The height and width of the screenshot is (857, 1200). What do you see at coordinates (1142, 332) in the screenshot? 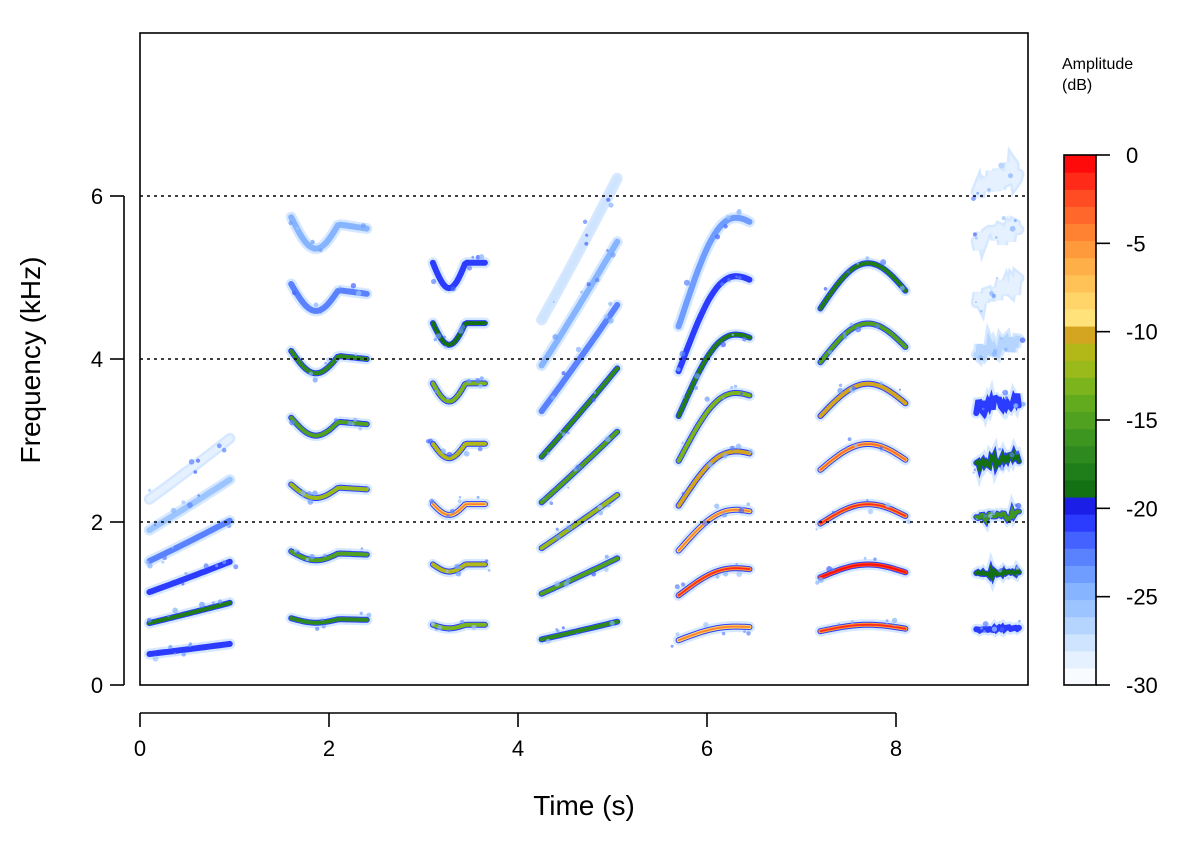
I see `colorbar-tick-label: -10` at bounding box center [1142, 332].